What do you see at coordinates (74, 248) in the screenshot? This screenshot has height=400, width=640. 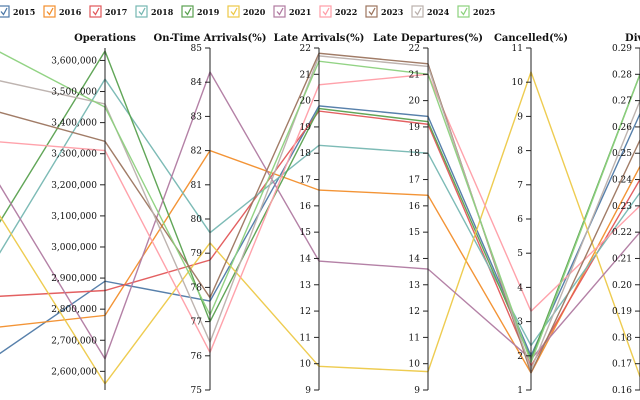 I see `tick-label: 3,000,000` at bounding box center [74, 248].